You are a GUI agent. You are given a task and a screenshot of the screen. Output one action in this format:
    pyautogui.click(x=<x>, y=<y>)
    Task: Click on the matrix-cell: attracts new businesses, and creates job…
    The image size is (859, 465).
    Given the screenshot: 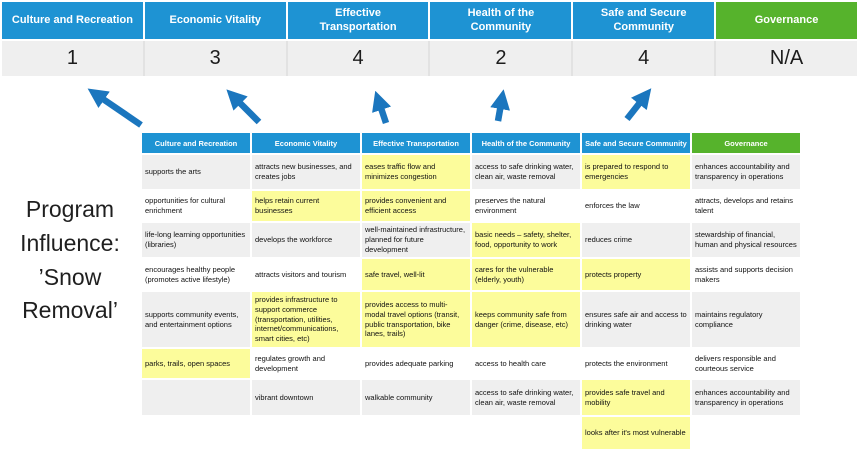 What is the action you would take?
    pyautogui.click(x=306, y=172)
    